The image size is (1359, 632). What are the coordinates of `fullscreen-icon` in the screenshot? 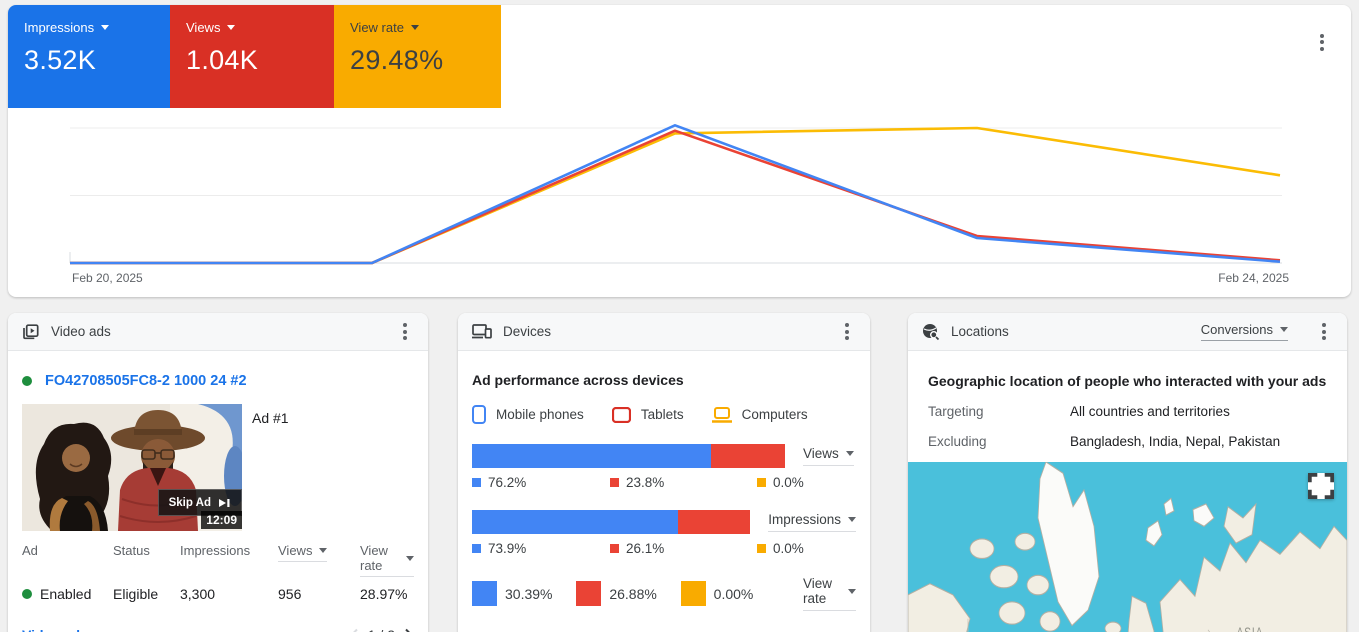 It's located at (1321, 486).